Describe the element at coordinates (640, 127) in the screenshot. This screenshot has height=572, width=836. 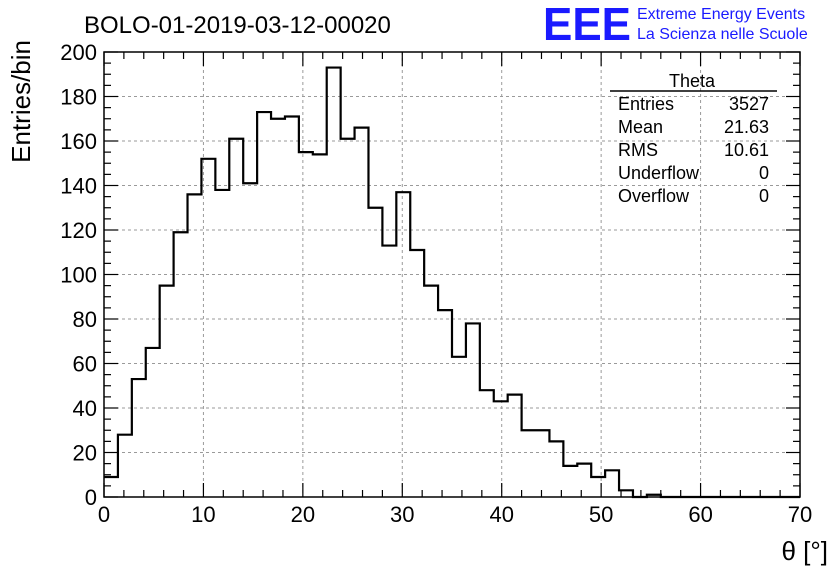
I see `stats-label-mean: Mean` at that location.